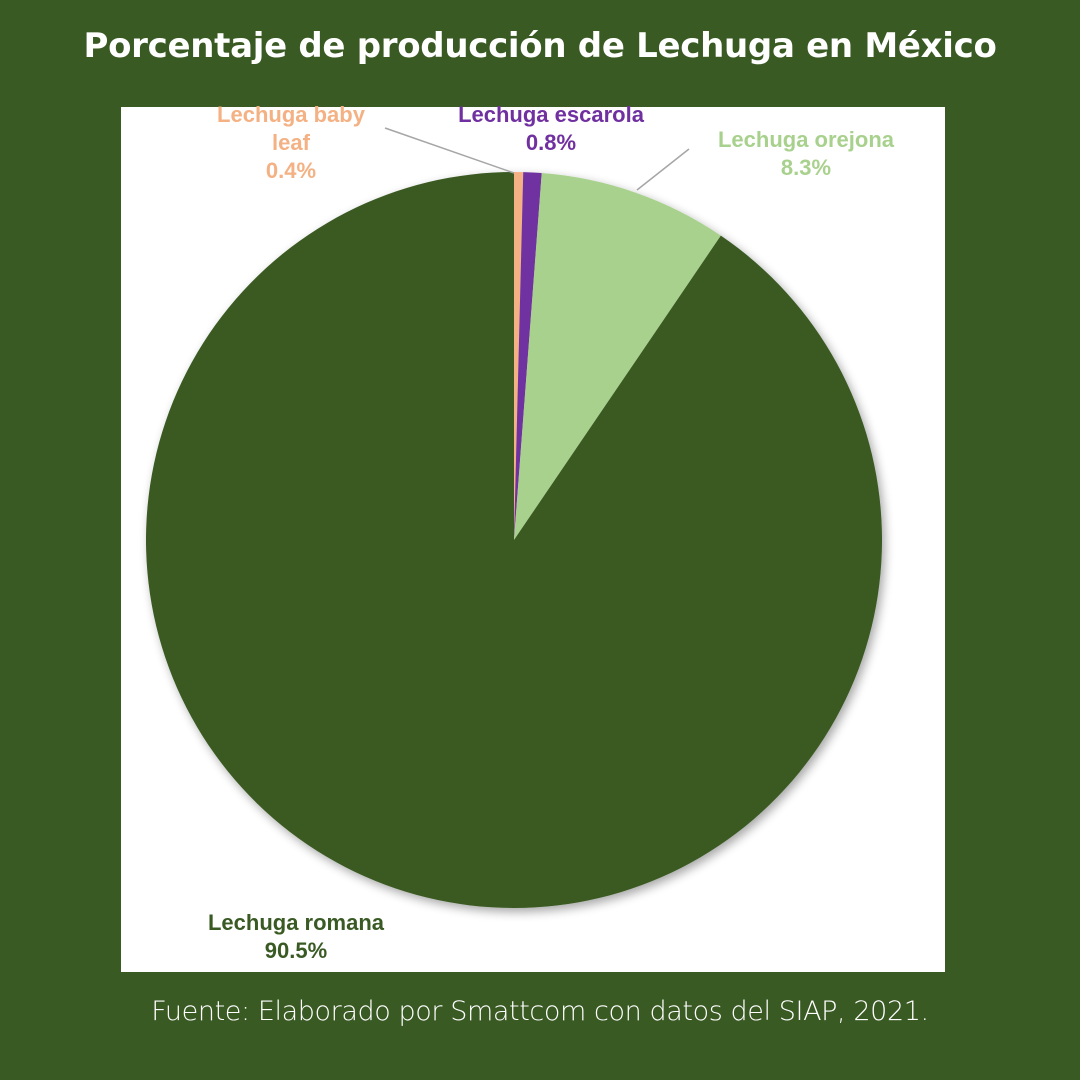 This screenshot has width=1080, height=1080. What do you see at coordinates (449, 150) in the screenshot?
I see `leader-line-baby-leaf` at bounding box center [449, 150].